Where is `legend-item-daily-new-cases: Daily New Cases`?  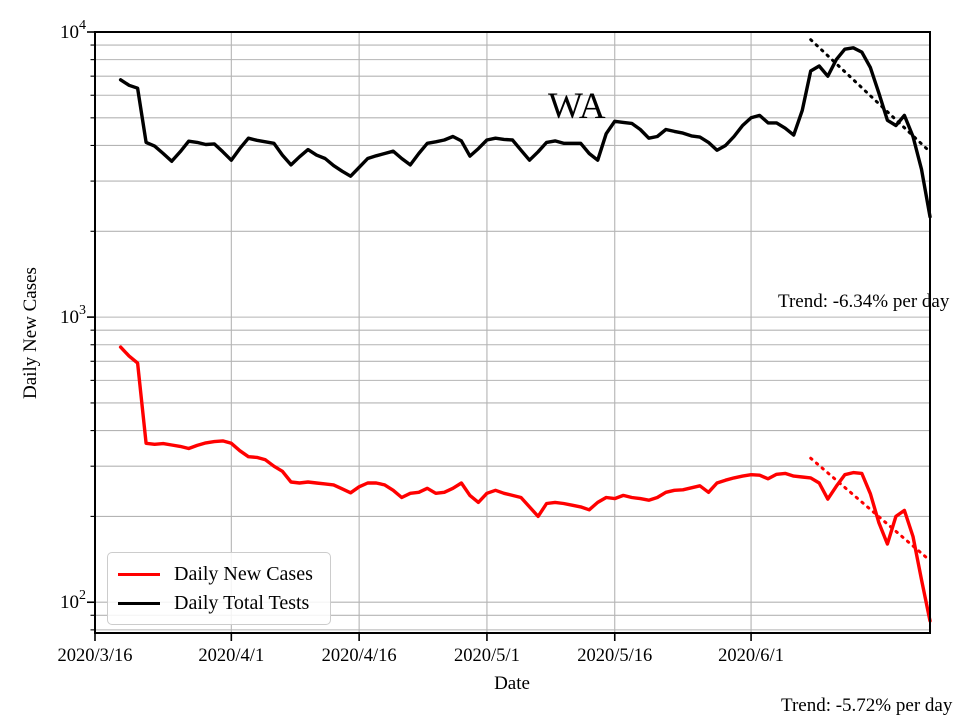 legend-item-daily-new-cases: Daily New Cases is located at coordinates (219, 574).